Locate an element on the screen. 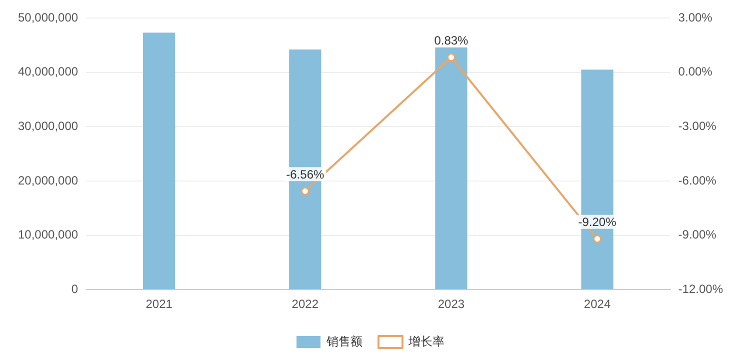 The width and height of the screenshot is (741, 362). y2-tick-label: 3.00% is located at coordinates (695, 17).